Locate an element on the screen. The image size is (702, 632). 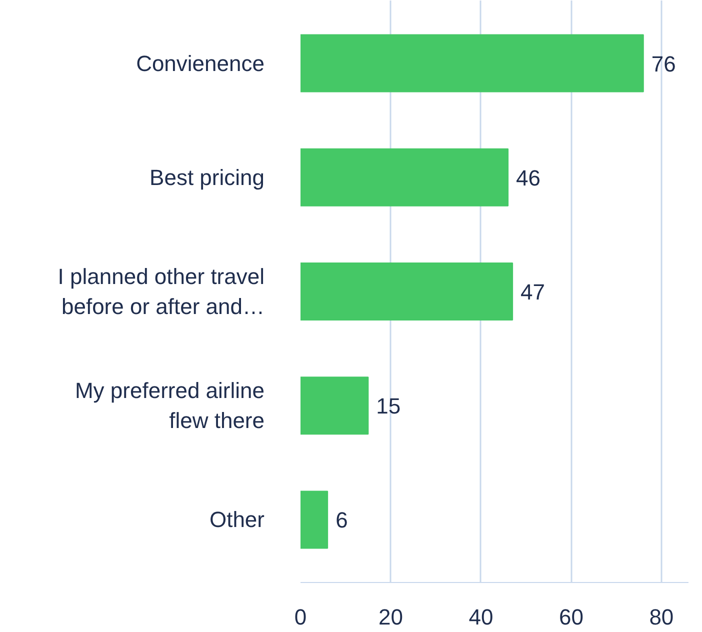
data-label: 47 is located at coordinates (533, 292).